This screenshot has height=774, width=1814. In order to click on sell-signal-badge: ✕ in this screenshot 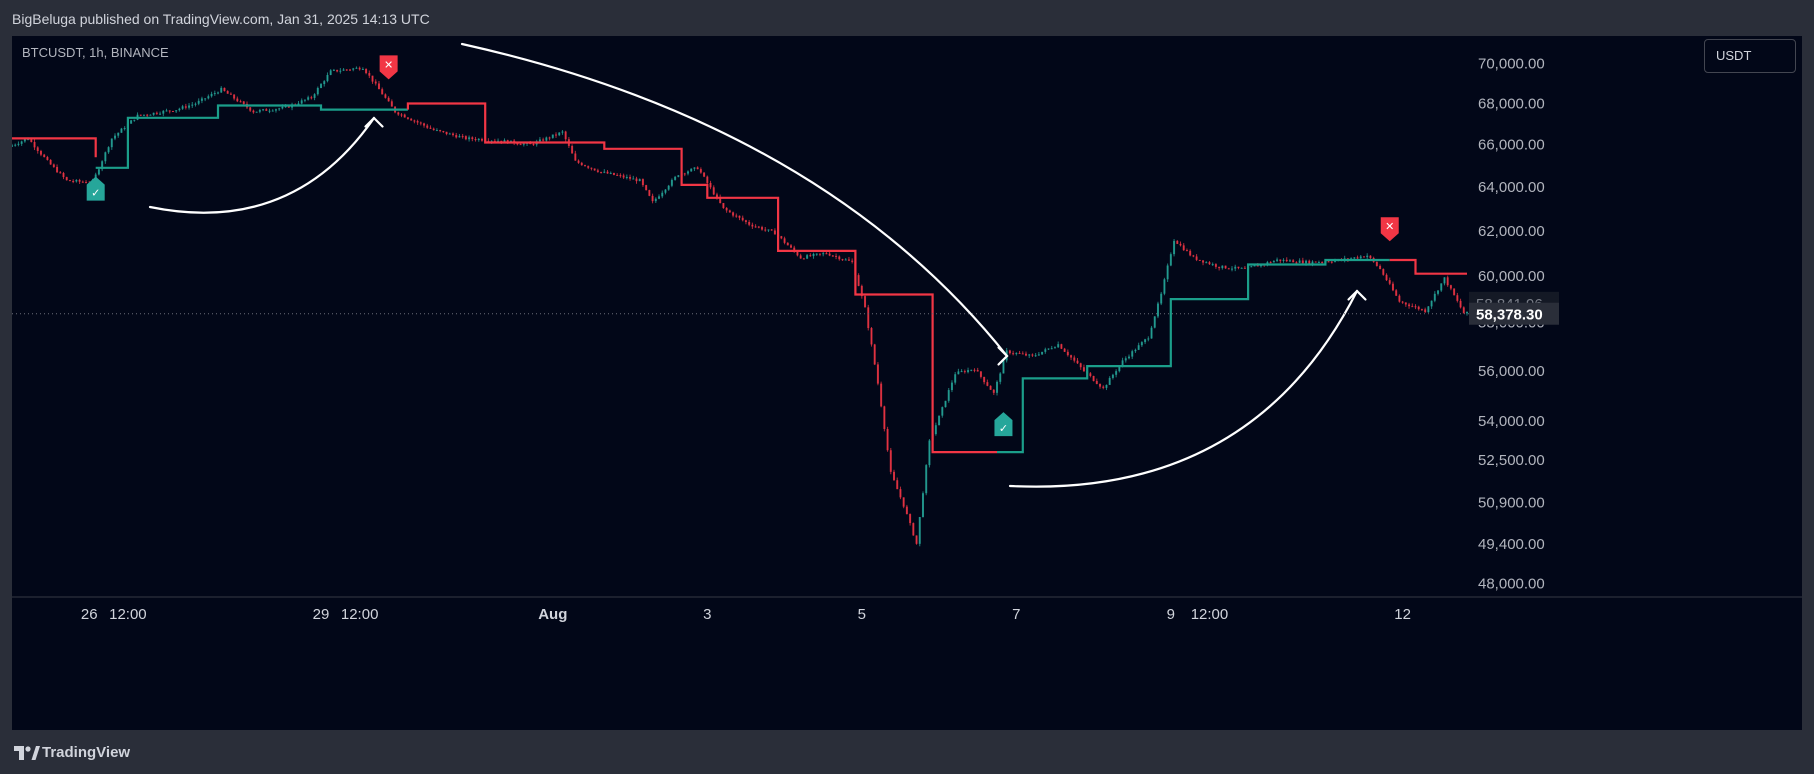, I will do `click(1389, 229)`.